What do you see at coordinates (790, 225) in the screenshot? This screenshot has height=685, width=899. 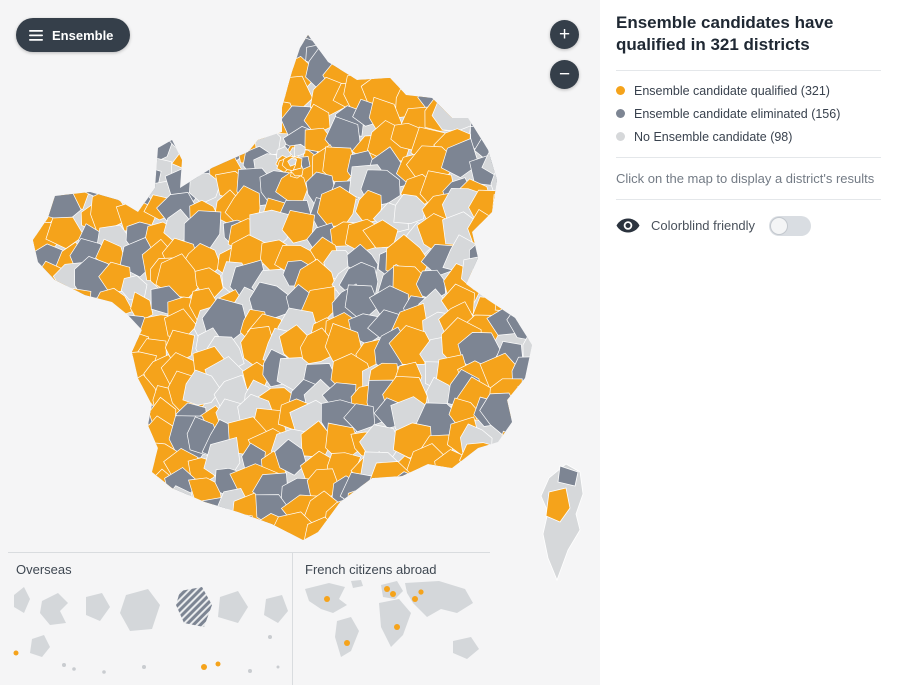 I see `colorblind-toggle` at bounding box center [790, 225].